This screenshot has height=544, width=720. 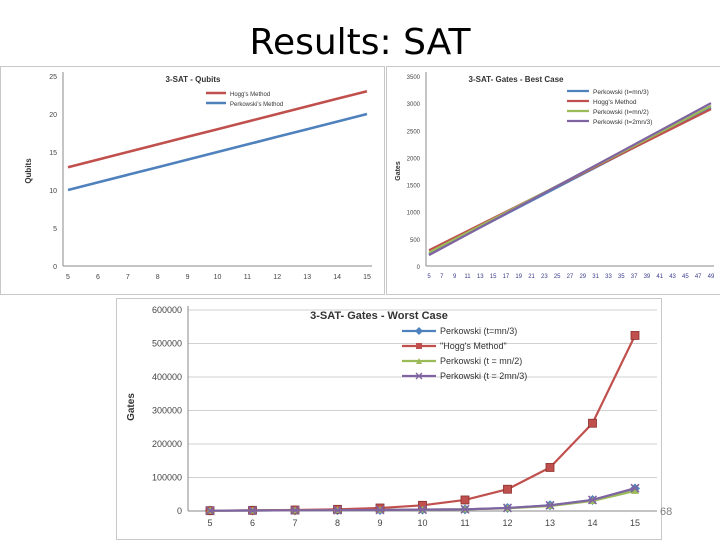 What do you see at coordinates (414, 159) in the screenshot?
I see `y-tick-label: 2000` at bounding box center [414, 159].